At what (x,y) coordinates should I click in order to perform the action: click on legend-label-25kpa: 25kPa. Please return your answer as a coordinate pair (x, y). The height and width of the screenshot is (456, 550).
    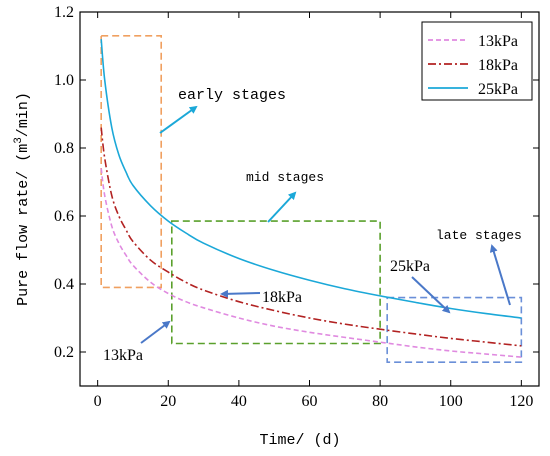
    Looking at the image, I should click on (498, 89).